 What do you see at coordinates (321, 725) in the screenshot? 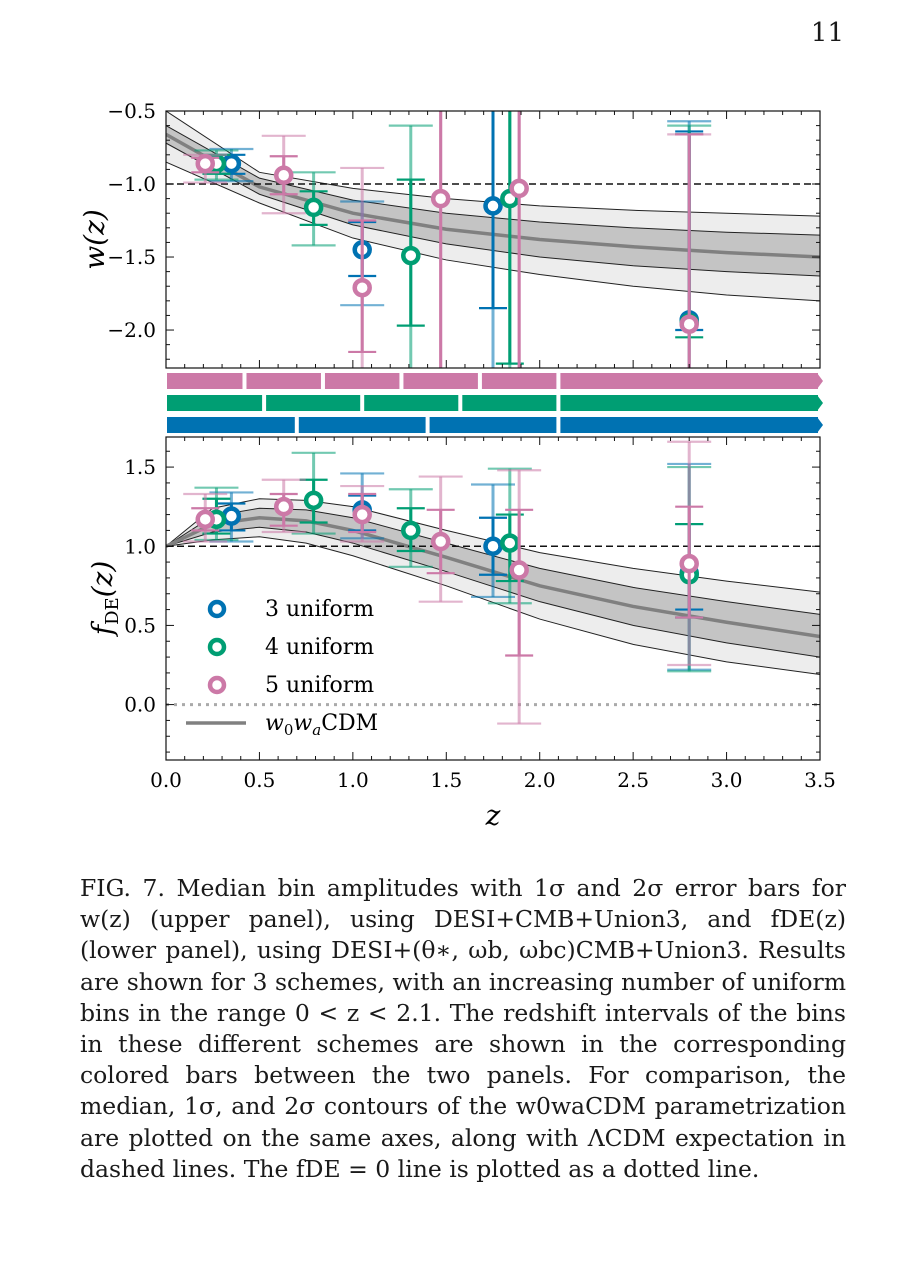
I see `legend-label: w0waCDM` at bounding box center [321, 725].